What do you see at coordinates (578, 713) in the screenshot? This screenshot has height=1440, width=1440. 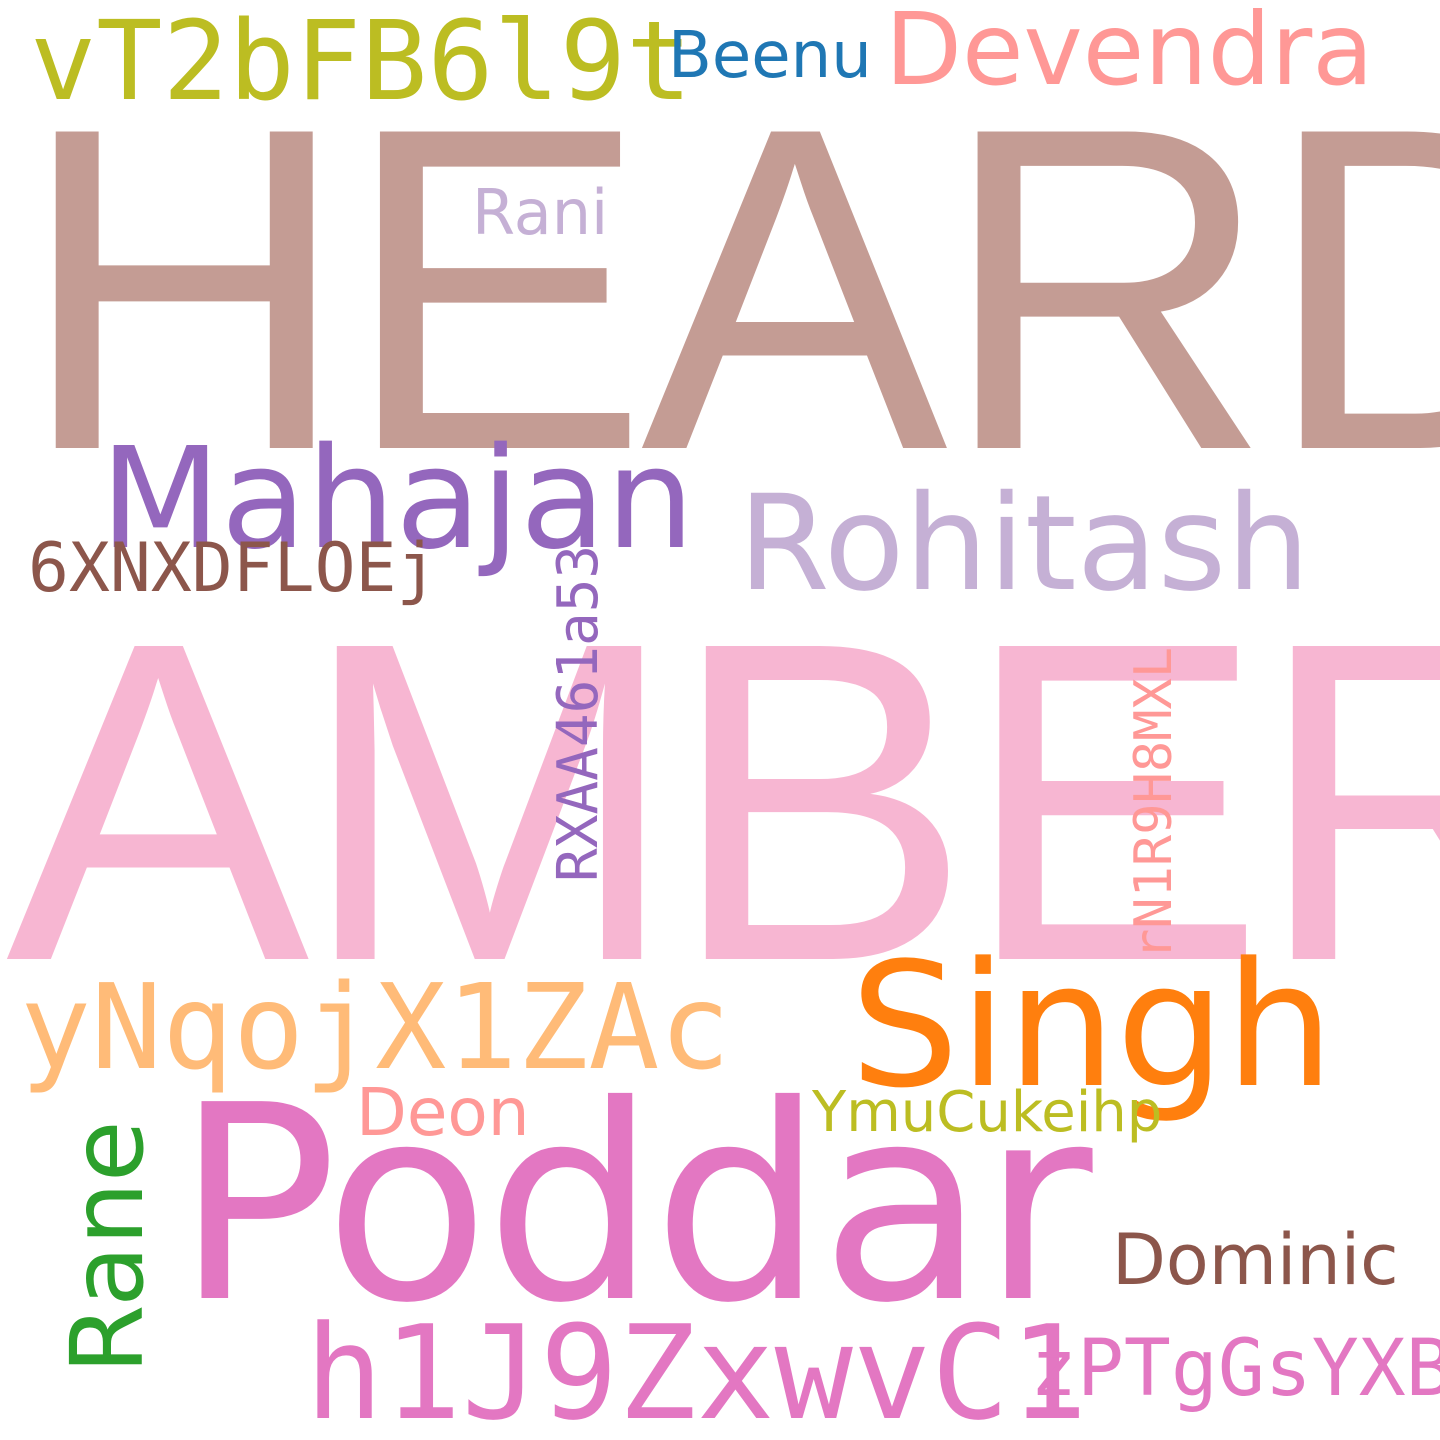 I see `word-rxaa461a53: RXAA461a53` at bounding box center [578, 713].